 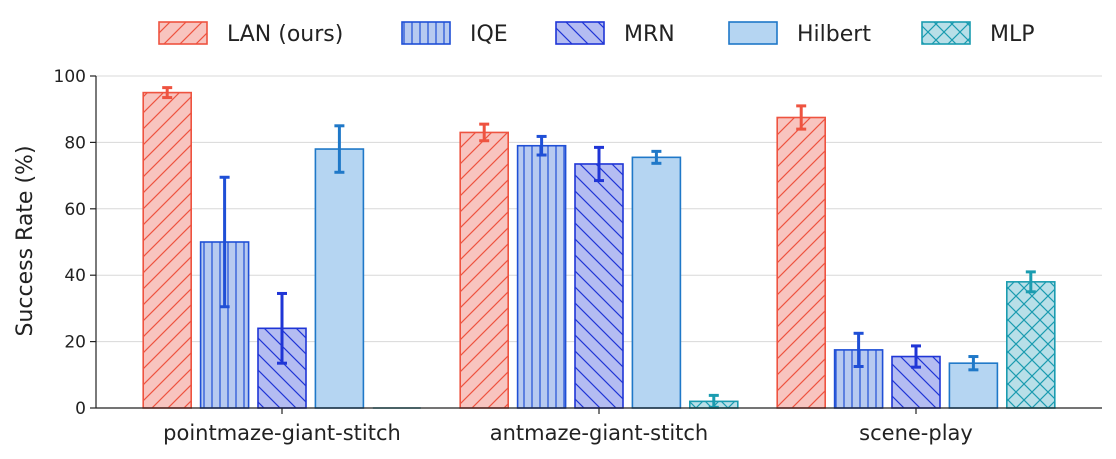 I want to click on y-tick-label: 60, so click(x=75, y=210).